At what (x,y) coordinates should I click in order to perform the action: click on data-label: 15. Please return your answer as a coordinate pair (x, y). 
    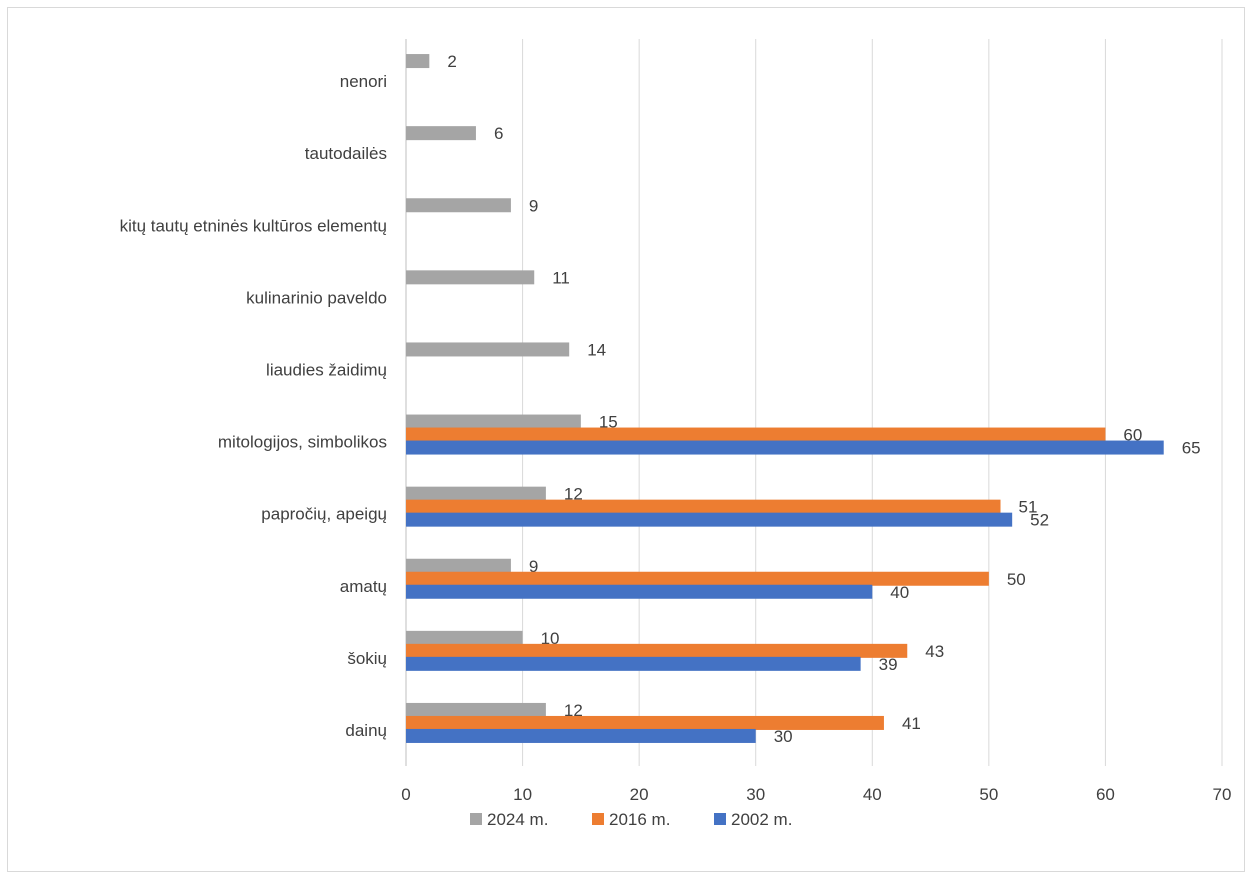
    Looking at the image, I should click on (608, 422).